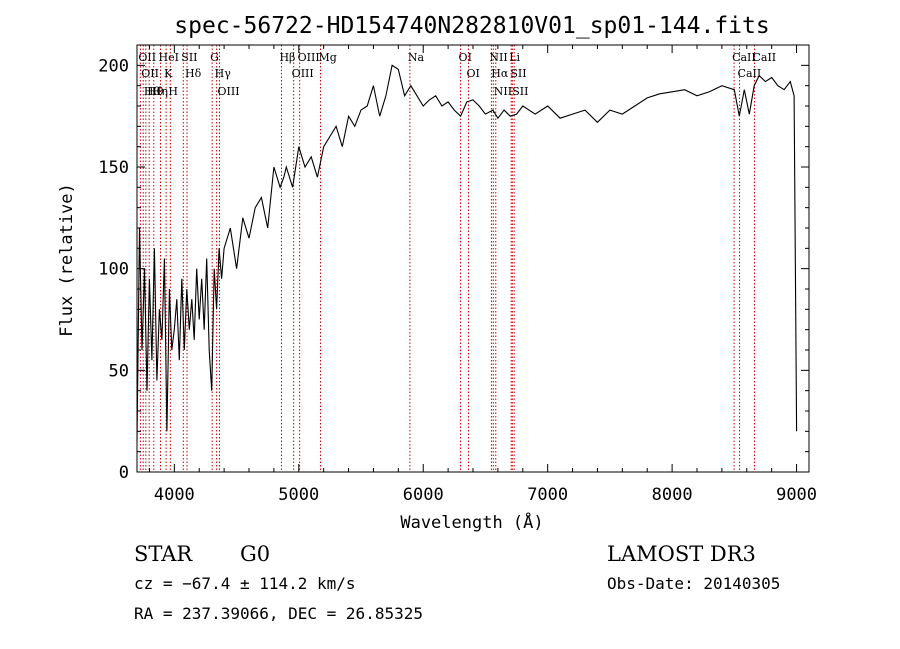 The height and width of the screenshot is (649, 900). What do you see at coordinates (124, 473) in the screenshot?
I see `y-tick-label: 0` at bounding box center [124, 473].